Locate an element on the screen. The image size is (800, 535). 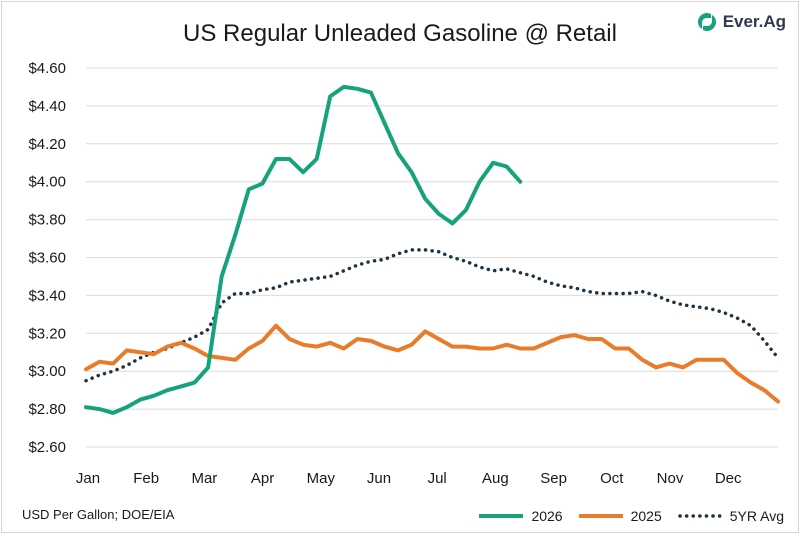
x-tick-label: Oct is located at coordinates (612, 478).